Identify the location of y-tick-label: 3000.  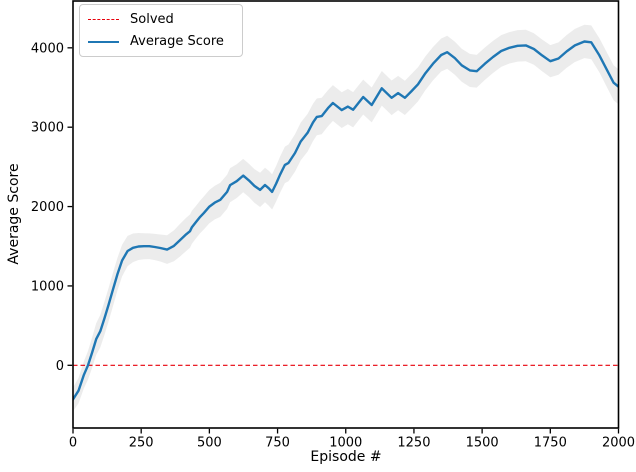
(47, 128).